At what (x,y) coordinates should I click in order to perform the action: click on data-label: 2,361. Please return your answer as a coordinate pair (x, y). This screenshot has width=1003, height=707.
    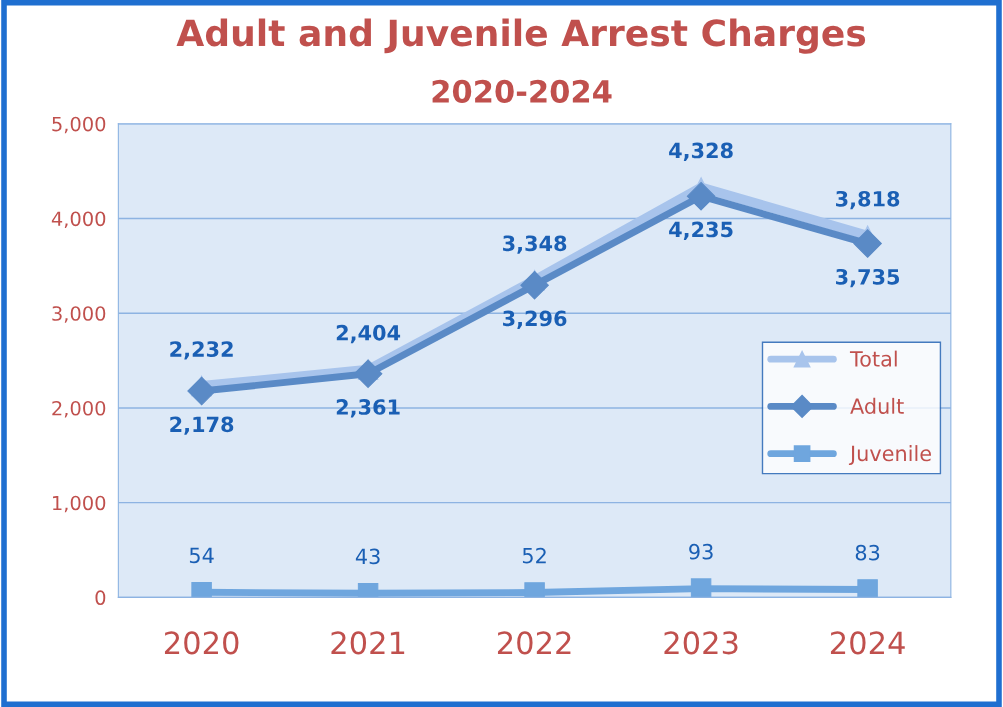
    Looking at the image, I should click on (368, 408).